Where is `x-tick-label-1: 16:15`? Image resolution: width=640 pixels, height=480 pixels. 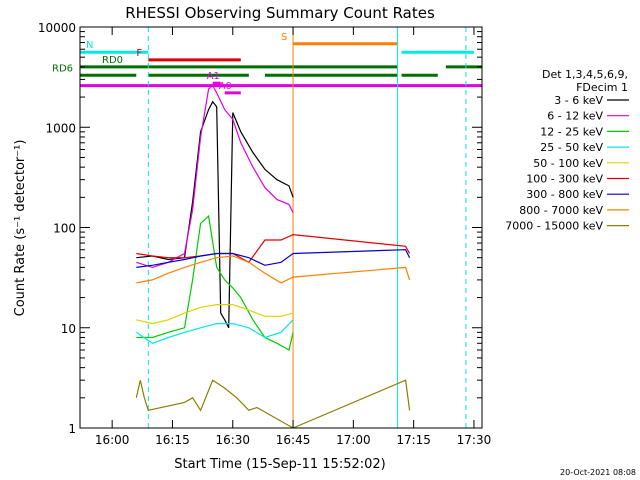
x-tick-label-1: 16:15 is located at coordinates (172, 440).